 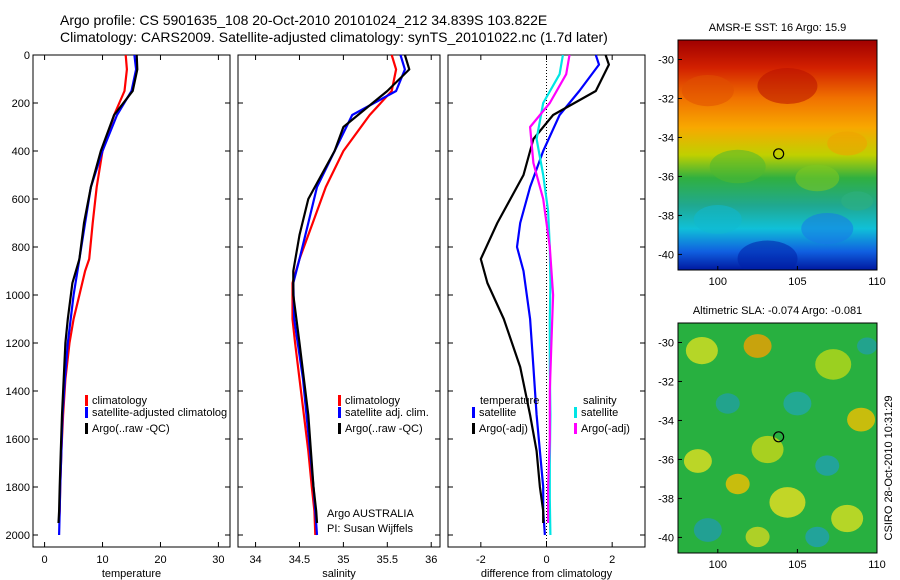 What do you see at coordinates (599, 413) in the screenshot?
I see `diff-legend-sal-satellite-label: satellite` at bounding box center [599, 413].